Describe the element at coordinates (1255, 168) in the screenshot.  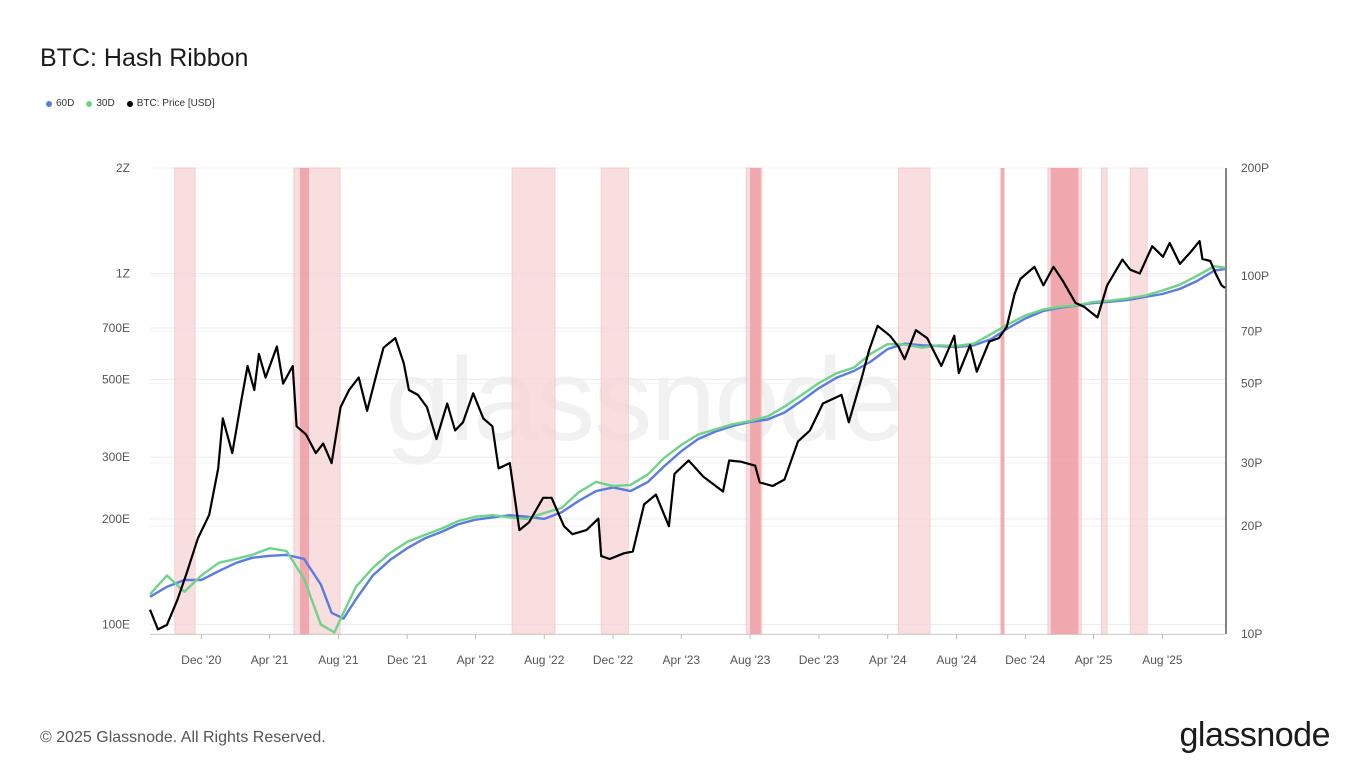
I see `y-right-tick-label-6: 200P` at that location.